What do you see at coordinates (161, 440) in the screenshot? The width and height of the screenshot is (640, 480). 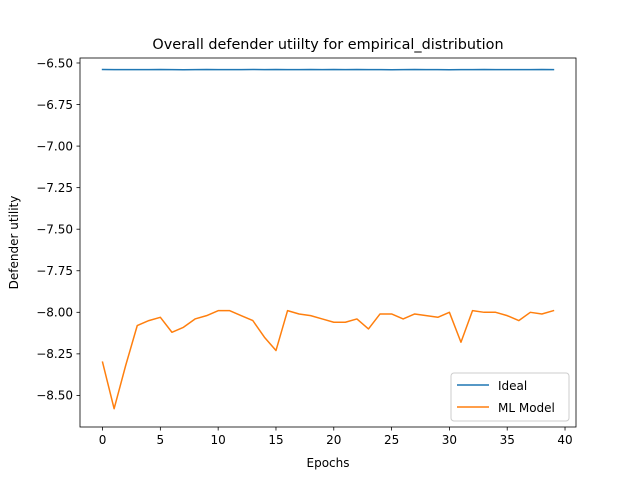 I see `x-tick-label: 5` at bounding box center [161, 440].